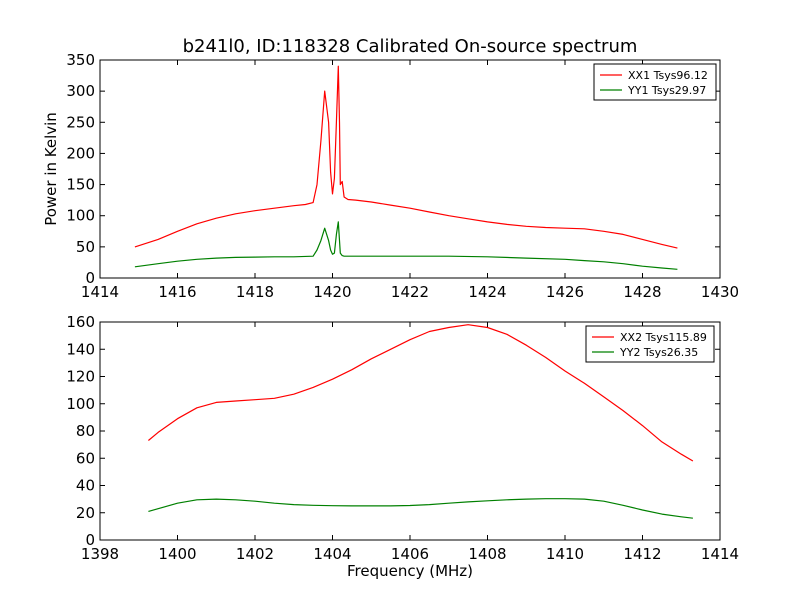  Describe the element at coordinates (177, 554) in the screenshot. I see `x-tick-label: 1400` at that location.